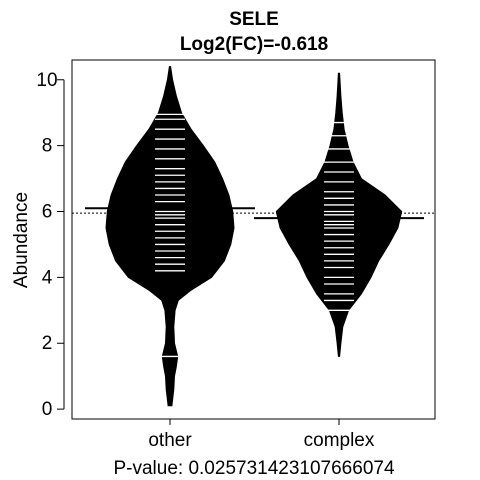  Describe the element at coordinates (170, 440) in the screenshot. I see `x-tick-label-other: other` at that location.